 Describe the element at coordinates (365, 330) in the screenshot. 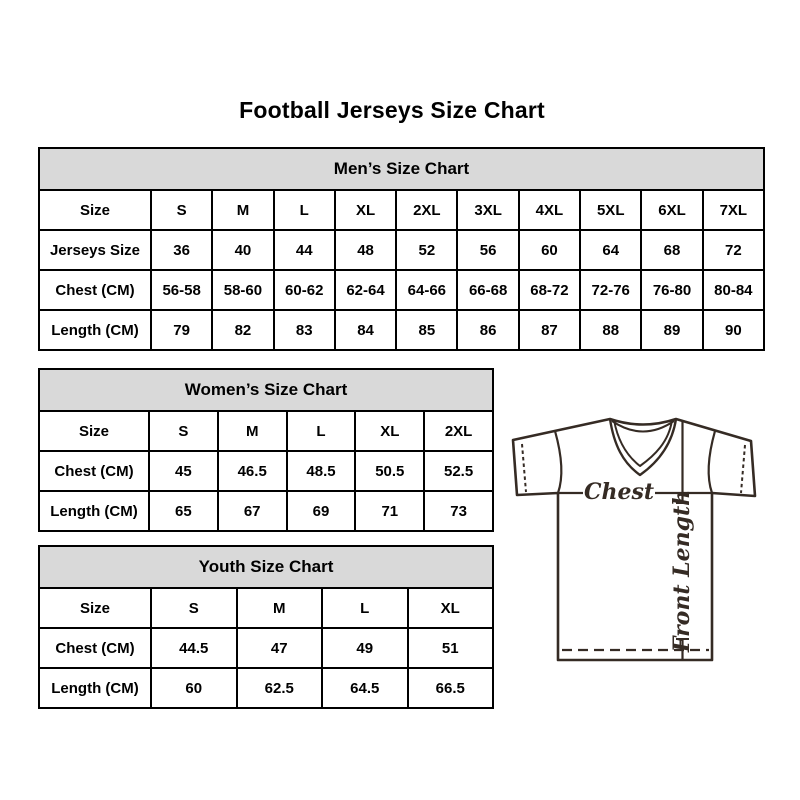

I see `value-cell: 84` at that location.